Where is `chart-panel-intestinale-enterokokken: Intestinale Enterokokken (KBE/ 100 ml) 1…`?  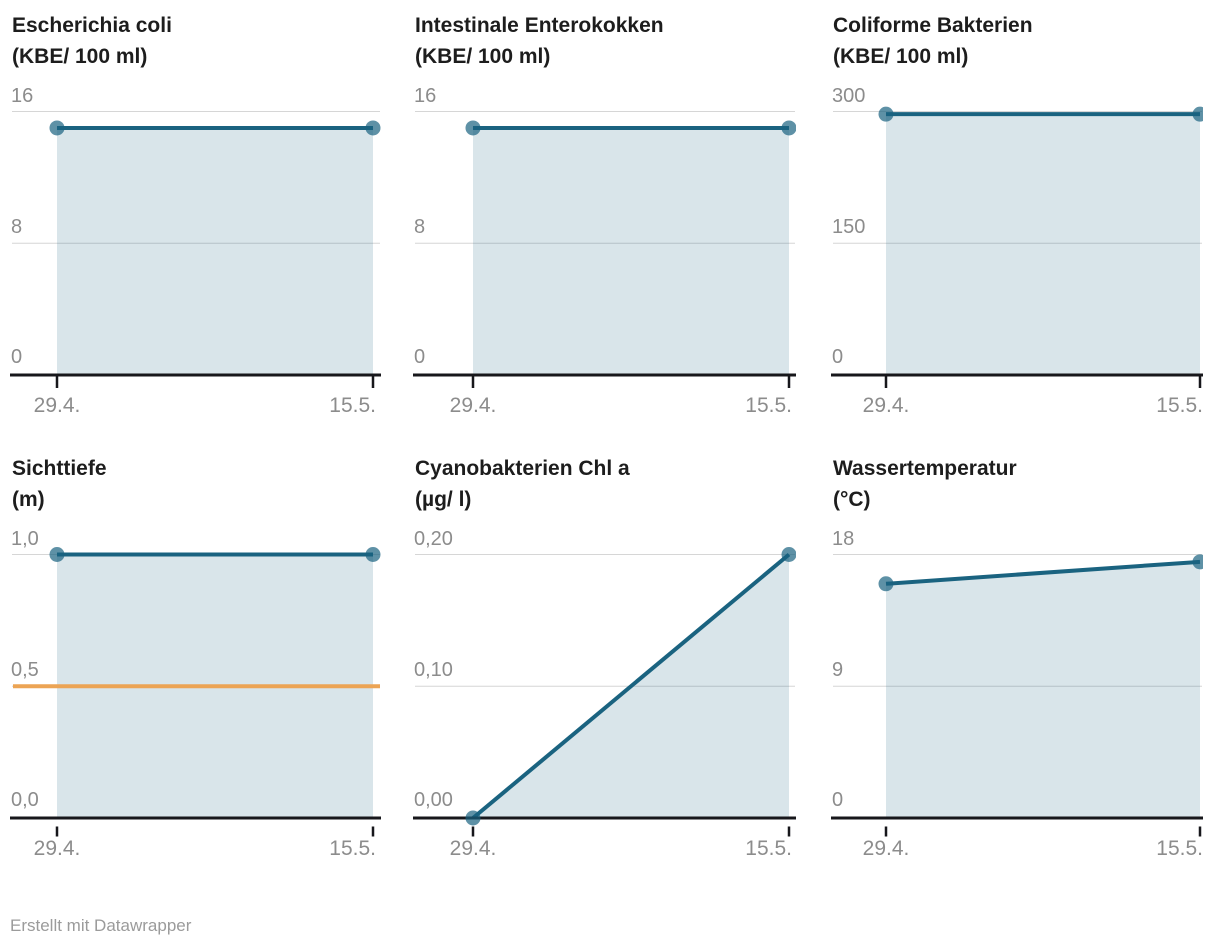 chart-panel-intestinale-enterokokken: Intestinale Enterokokken (KBE/ 100 ml) 1… is located at coordinates (604, 215).